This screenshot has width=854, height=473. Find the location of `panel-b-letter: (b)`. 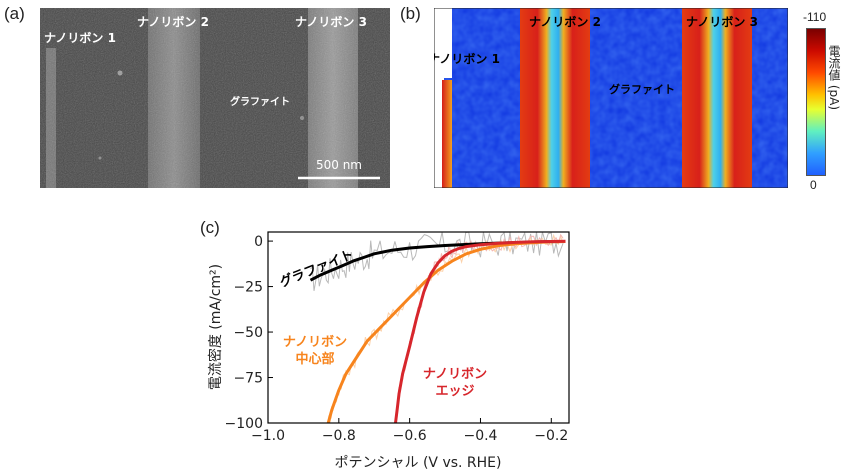

panel-b-letter: (b) is located at coordinates (410, 13).